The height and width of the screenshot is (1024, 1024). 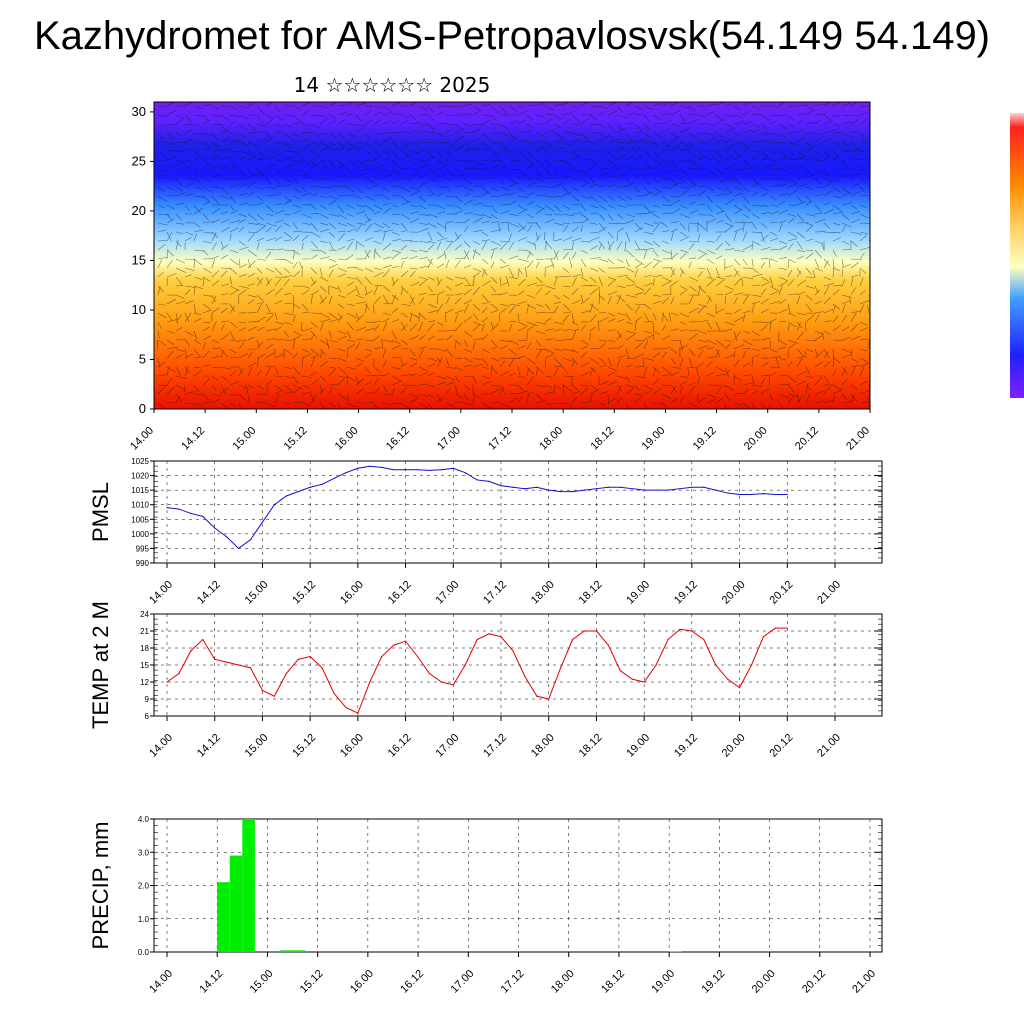 What do you see at coordinates (209, 593) in the screenshot?
I see `x-tick-label: 14.12` at bounding box center [209, 593].